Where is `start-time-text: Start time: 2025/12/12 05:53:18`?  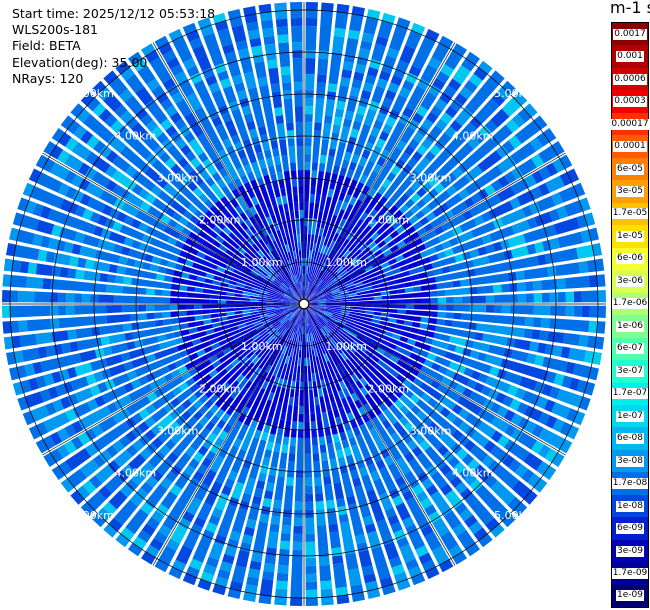
start-time-text: Start time: 2025/12/12 05:53:18 is located at coordinates (114, 13).